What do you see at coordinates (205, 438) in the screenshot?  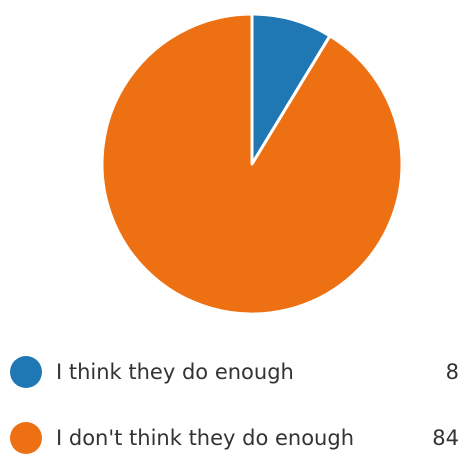 I see `legend-label: I don't think they do enough` at bounding box center [205, 438].